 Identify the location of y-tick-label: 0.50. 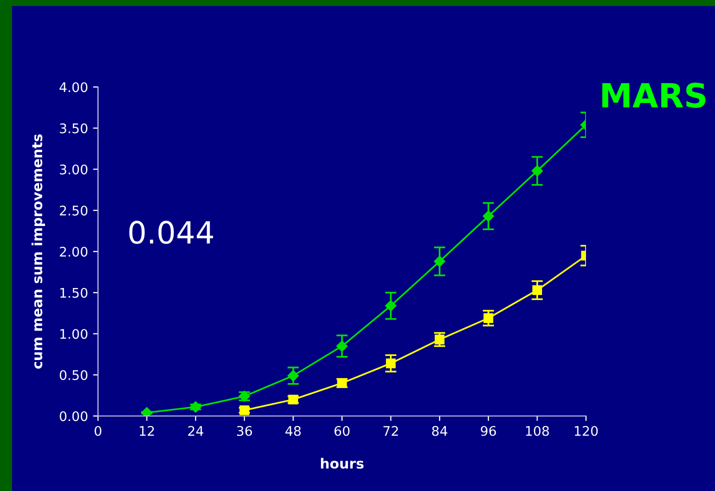
(74, 375).